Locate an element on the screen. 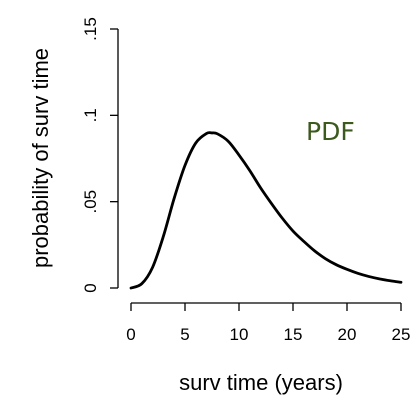  y-tick-label: 0 is located at coordinates (90, 287).